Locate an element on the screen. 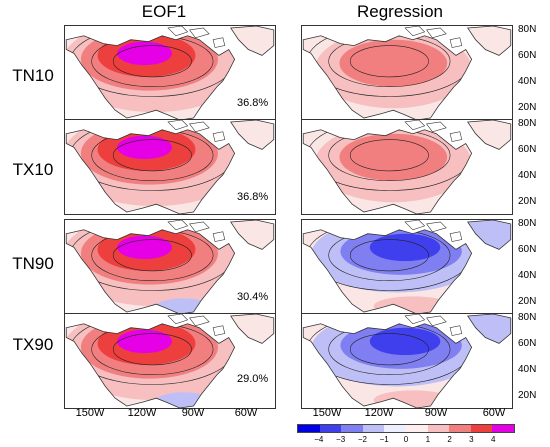 The width and height of the screenshot is (550, 447). variance-label-tx90: 29.0% is located at coordinates (253, 379).